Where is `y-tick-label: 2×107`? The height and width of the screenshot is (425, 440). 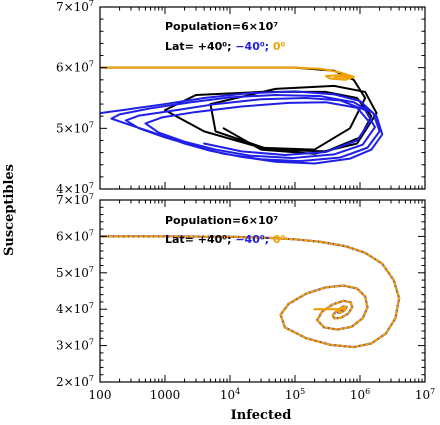 y-tick-label: 2×107 is located at coordinates (75, 381).